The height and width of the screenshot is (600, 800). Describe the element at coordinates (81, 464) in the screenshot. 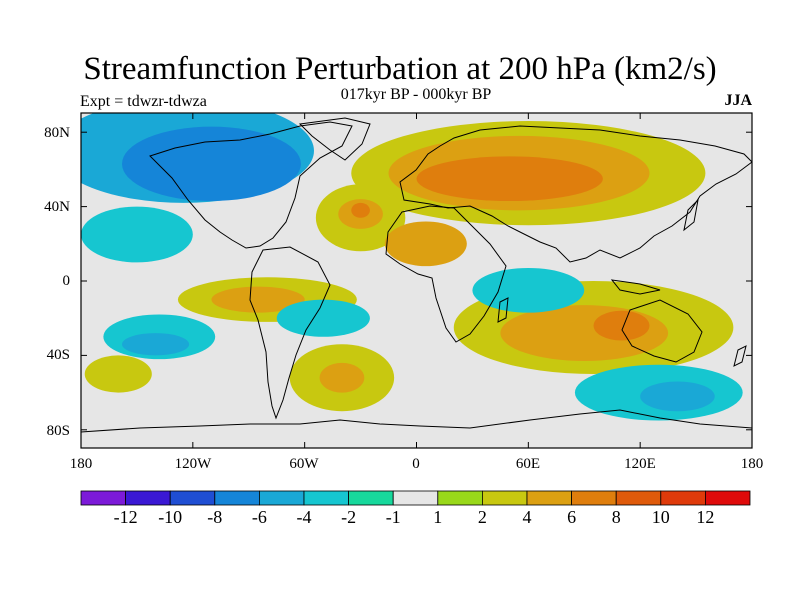

I see `lon-tick-180w: 180` at that location.